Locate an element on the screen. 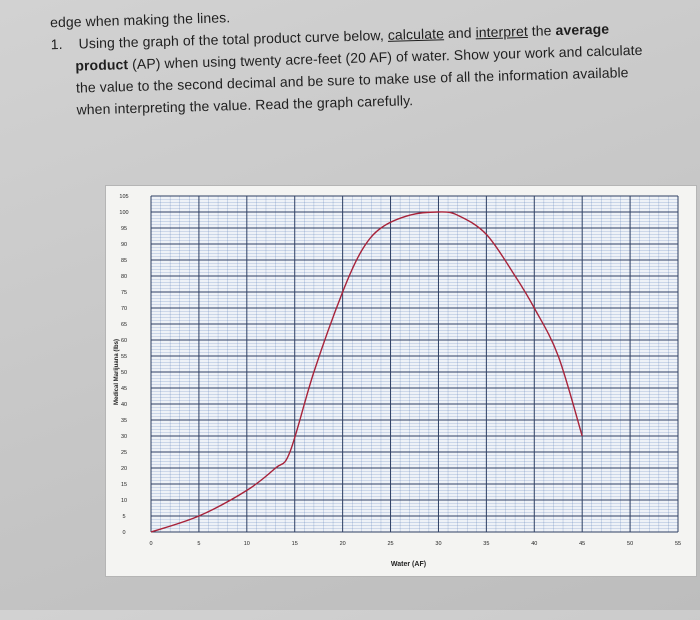  keyword-calculate: calculate is located at coordinates (416, 34).